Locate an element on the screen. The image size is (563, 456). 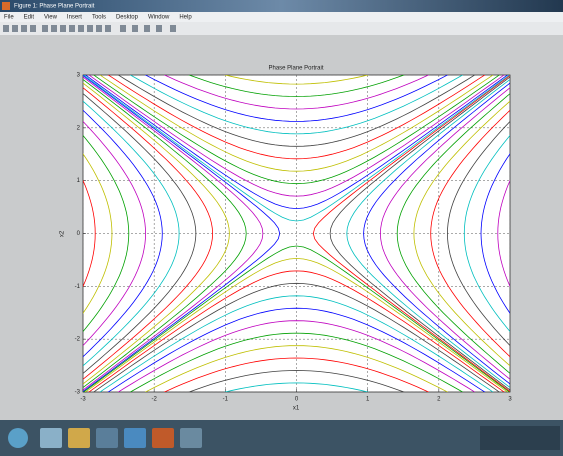
menu-item: View is located at coordinates (51, 18).